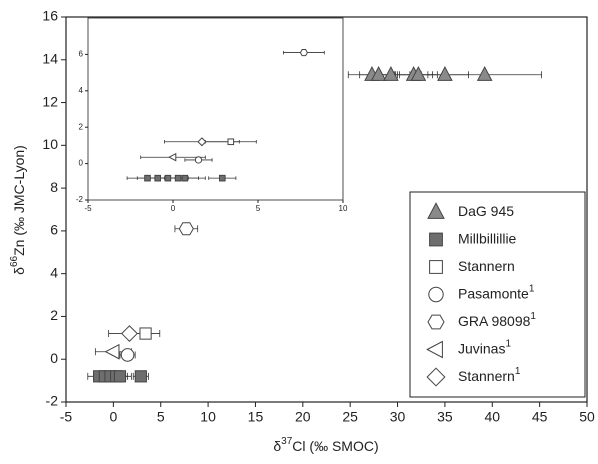 The width and height of the screenshot is (598, 464). I want to click on y-tick-label: 12, so click(50, 101).